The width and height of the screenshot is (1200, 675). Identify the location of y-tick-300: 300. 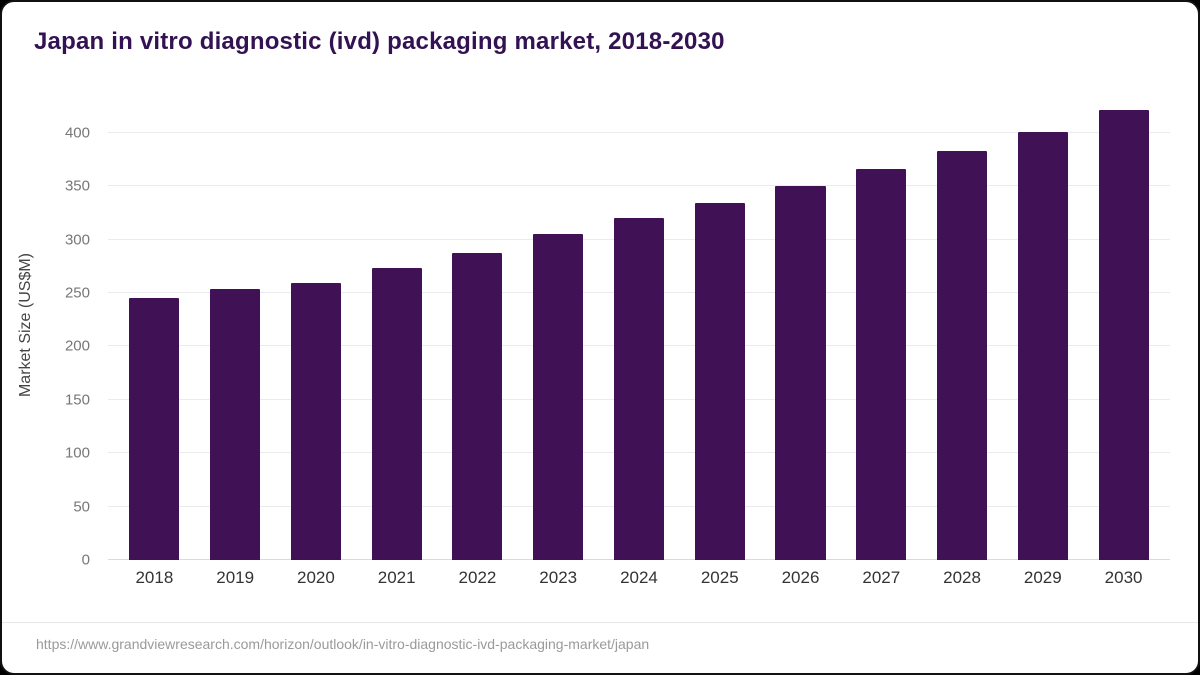
(77, 240).